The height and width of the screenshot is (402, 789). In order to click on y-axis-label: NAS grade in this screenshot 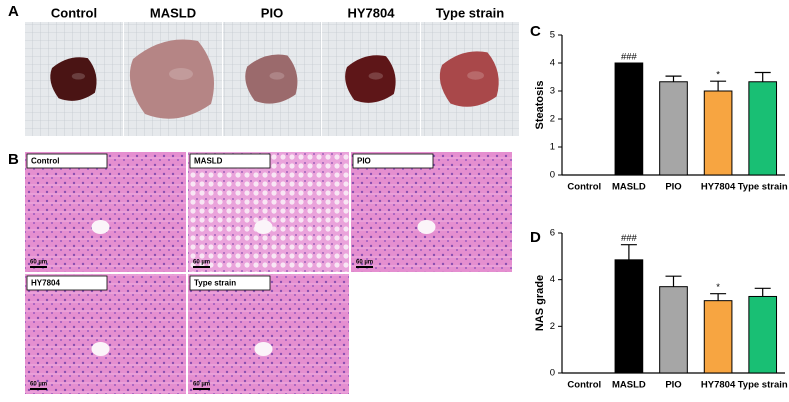, I will do `click(540, 303)`.